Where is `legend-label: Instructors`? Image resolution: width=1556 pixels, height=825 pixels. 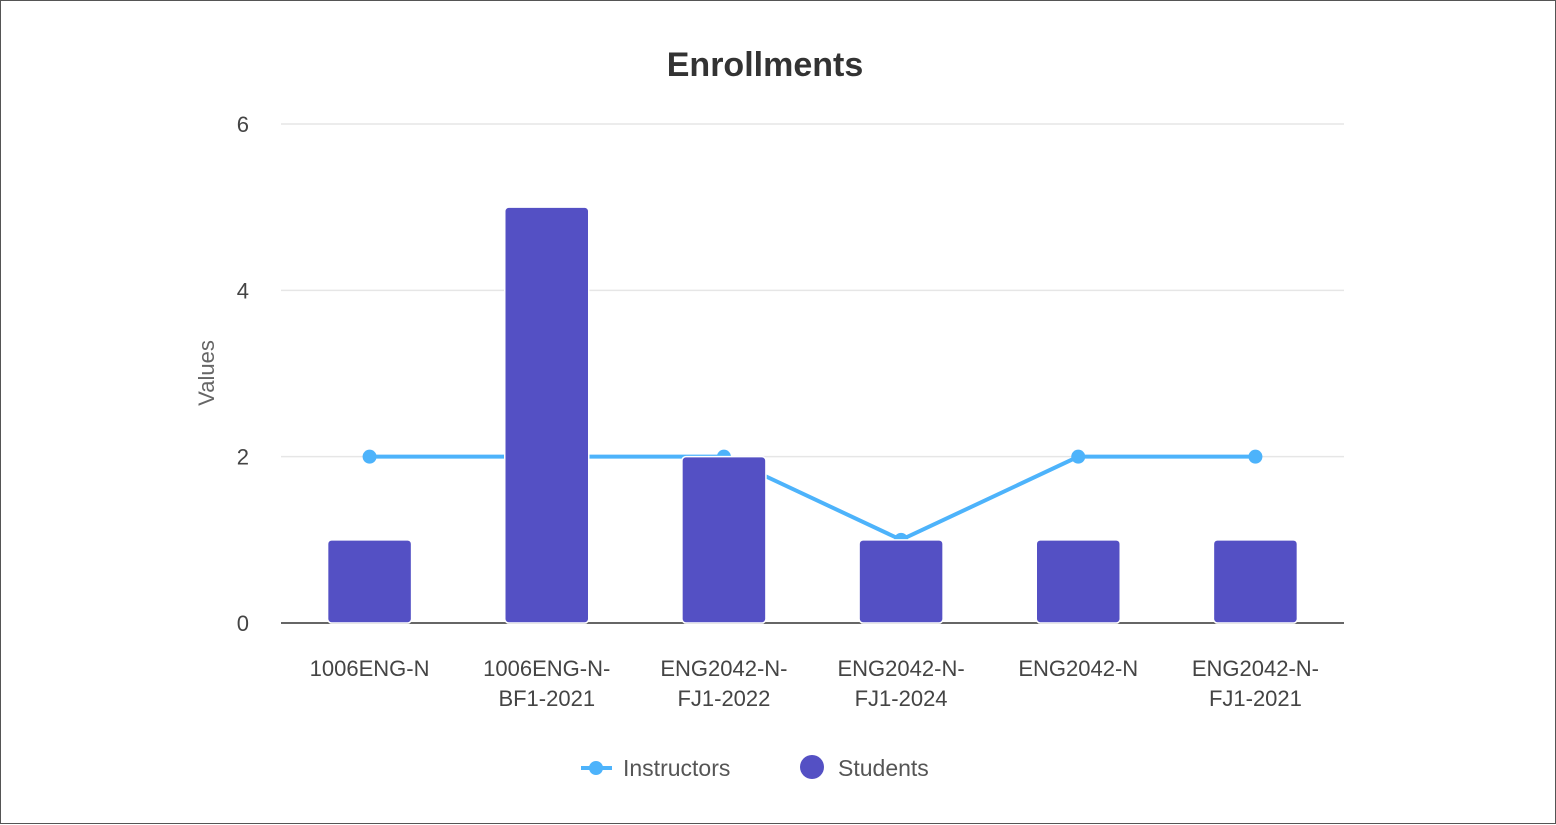
legend-label: Instructors is located at coordinates (676, 768).